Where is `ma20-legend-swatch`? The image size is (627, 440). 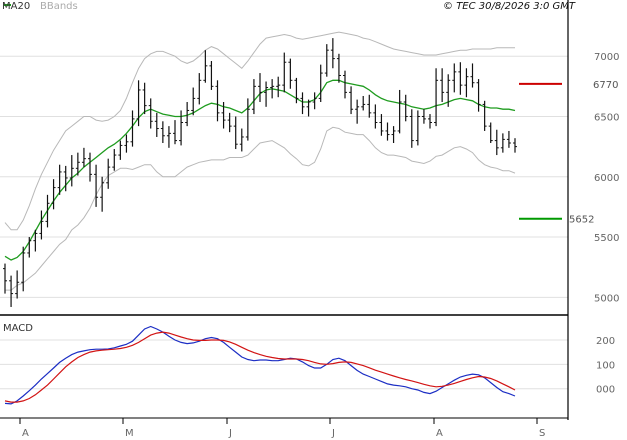
ma20-legend-swatch is located at coordinates (7, 5).